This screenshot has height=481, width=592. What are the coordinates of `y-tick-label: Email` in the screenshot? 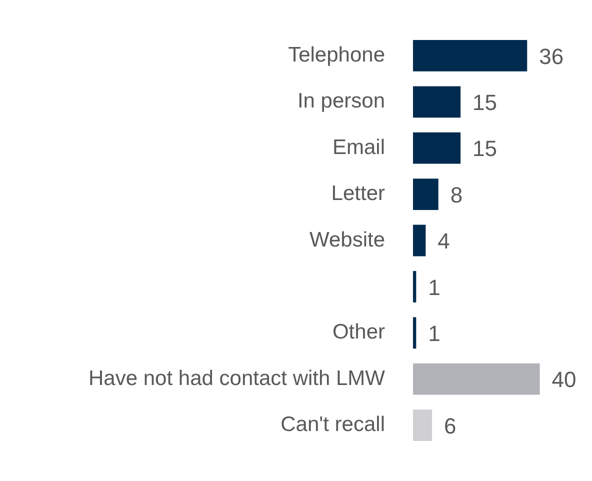 It's located at (358, 147).